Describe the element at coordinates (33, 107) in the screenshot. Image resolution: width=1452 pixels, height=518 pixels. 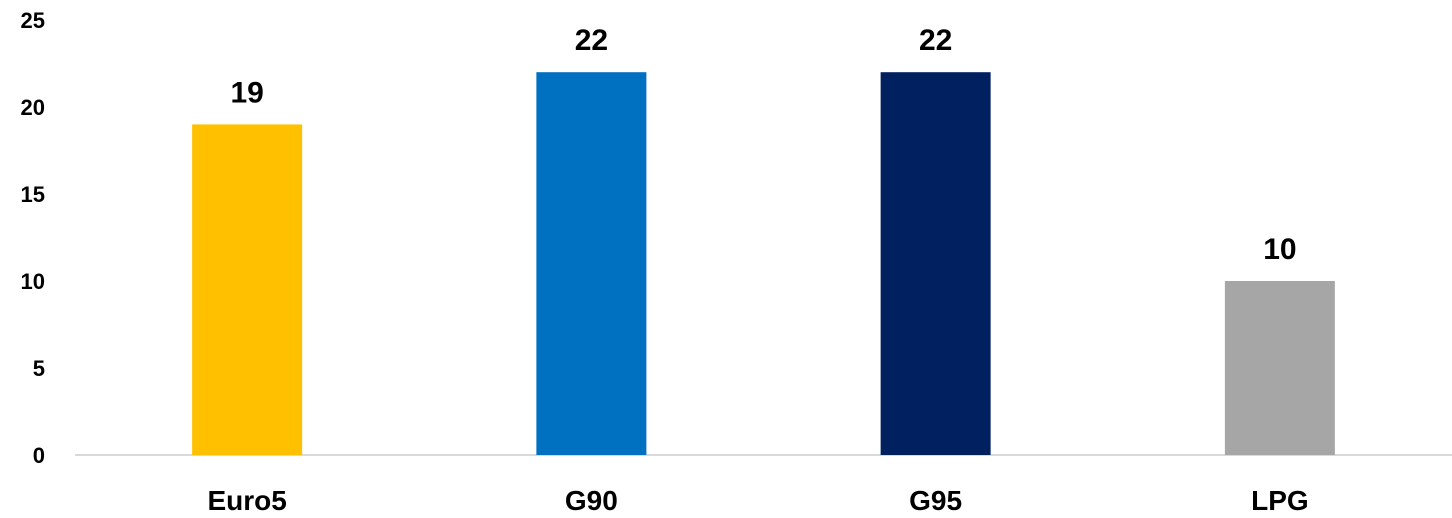
I see `y-tick-label: 20` at that location.